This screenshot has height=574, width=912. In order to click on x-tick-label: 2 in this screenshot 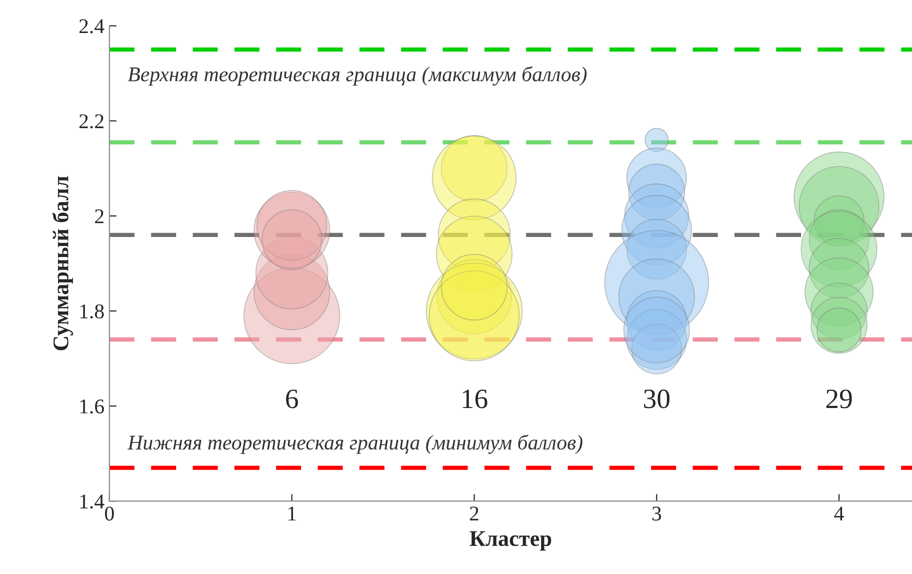, I will do `click(474, 513)`.